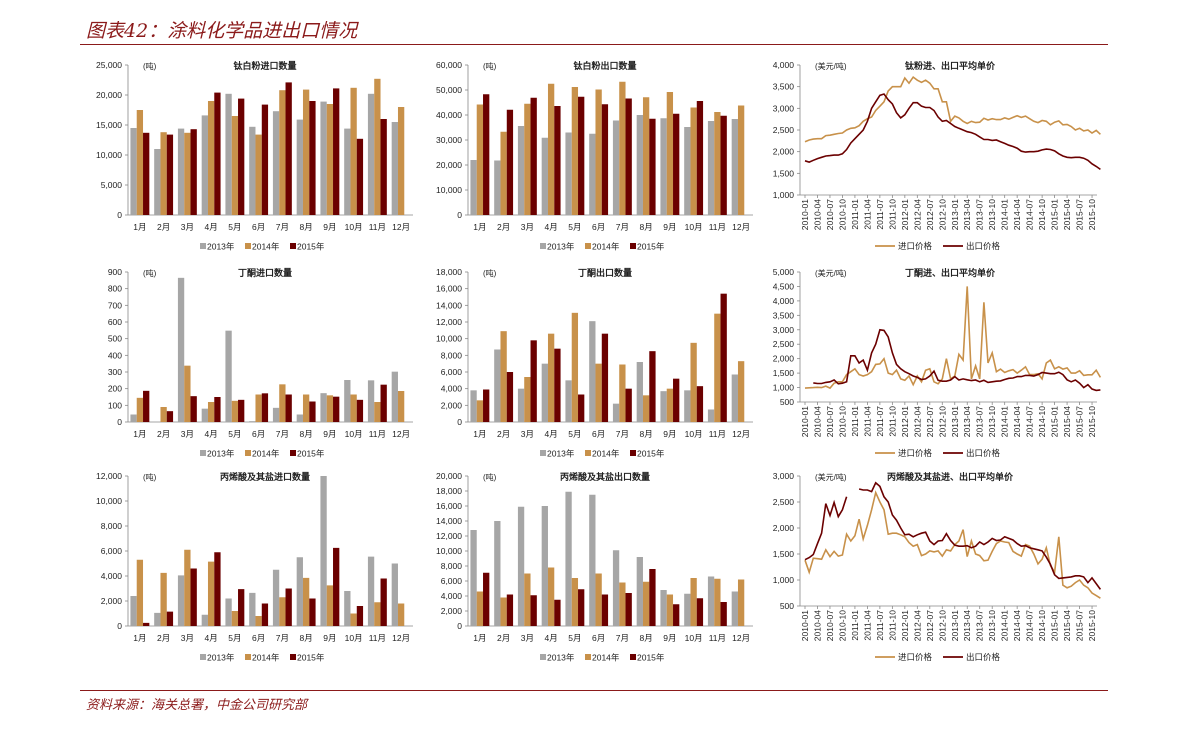 Image resolution: width=1191 pixels, height=732 pixels. Describe the element at coordinates (784, 476) in the screenshot. I see `y-tick-label: 3,000` at that location.